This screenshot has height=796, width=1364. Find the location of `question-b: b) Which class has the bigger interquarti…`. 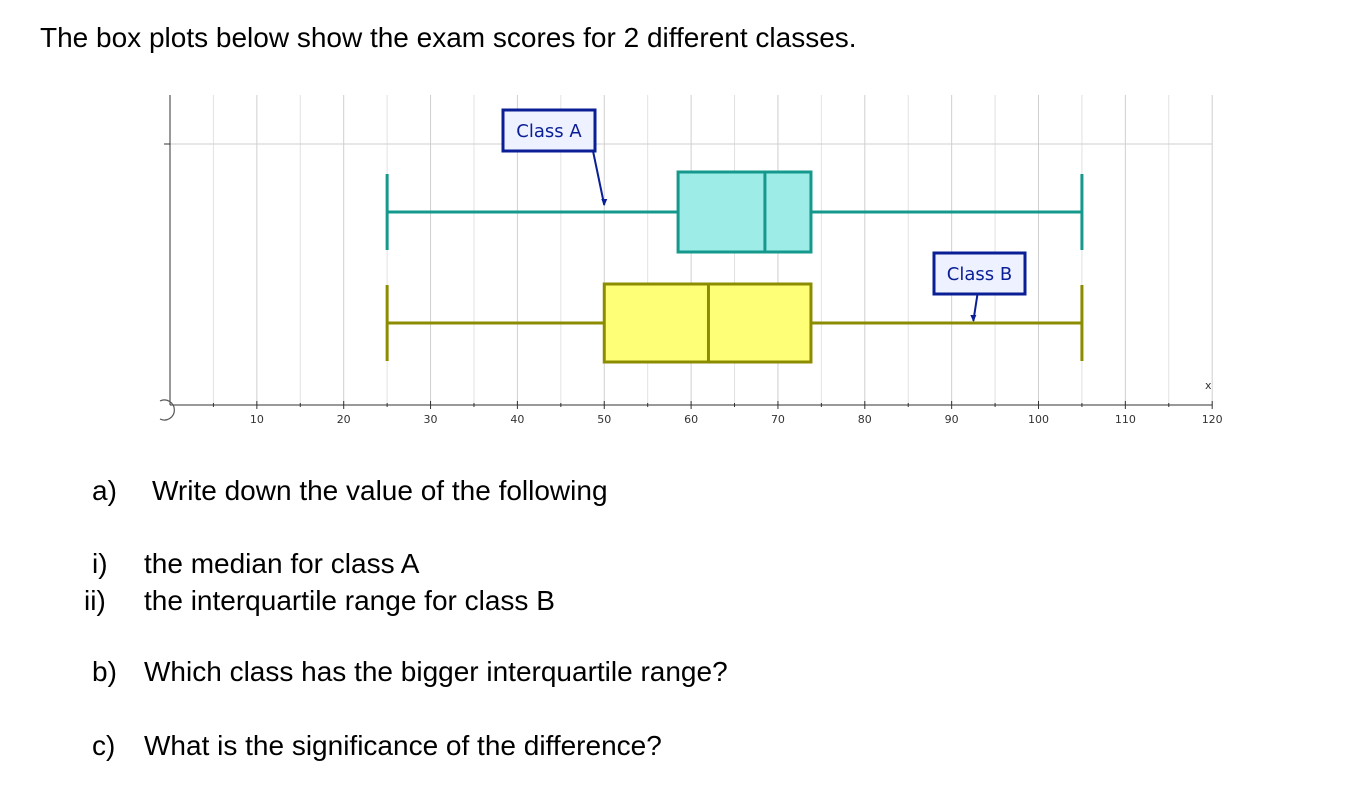

question-b: b) Which class has the bigger interquarti… is located at coordinates (410, 672).